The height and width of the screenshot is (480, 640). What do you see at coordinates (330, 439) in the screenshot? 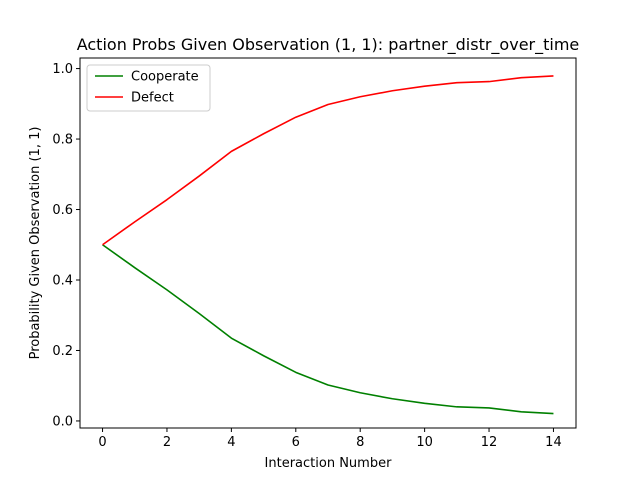
I see `x-axis: 0 2 4 6 8 10 12 14` at bounding box center [330, 439].